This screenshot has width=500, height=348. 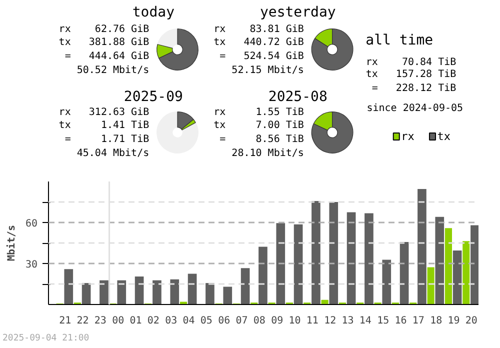 I want to click on x-tick-label: 20, so click(x=471, y=321).